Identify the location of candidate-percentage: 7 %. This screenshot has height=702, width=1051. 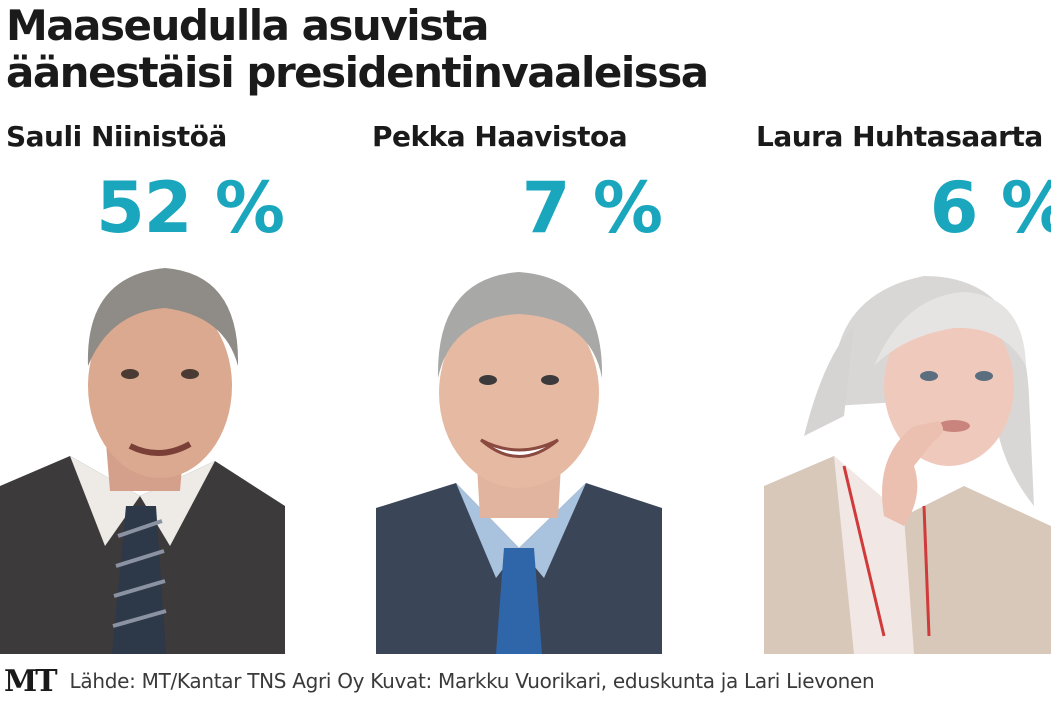
(592, 208).